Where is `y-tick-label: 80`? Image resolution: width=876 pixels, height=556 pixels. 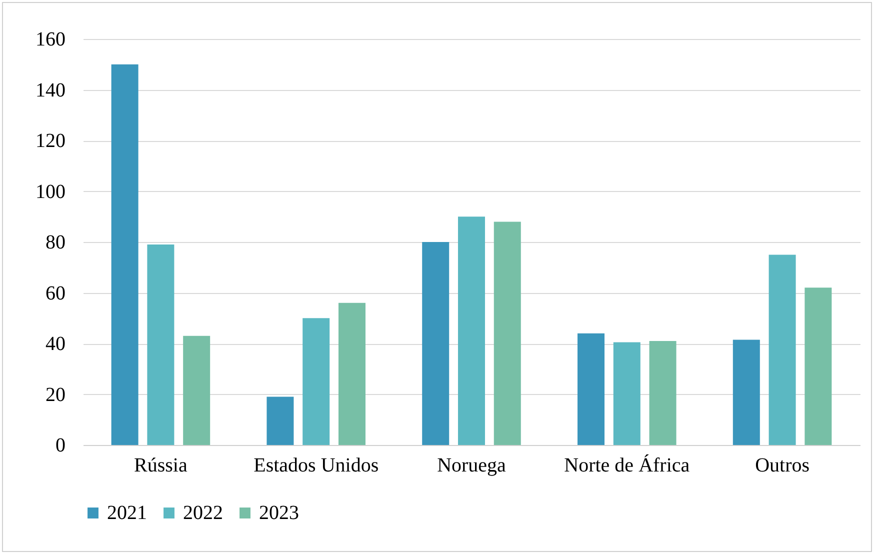 y-tick-label: 80 is located at coordinates (56, 243).